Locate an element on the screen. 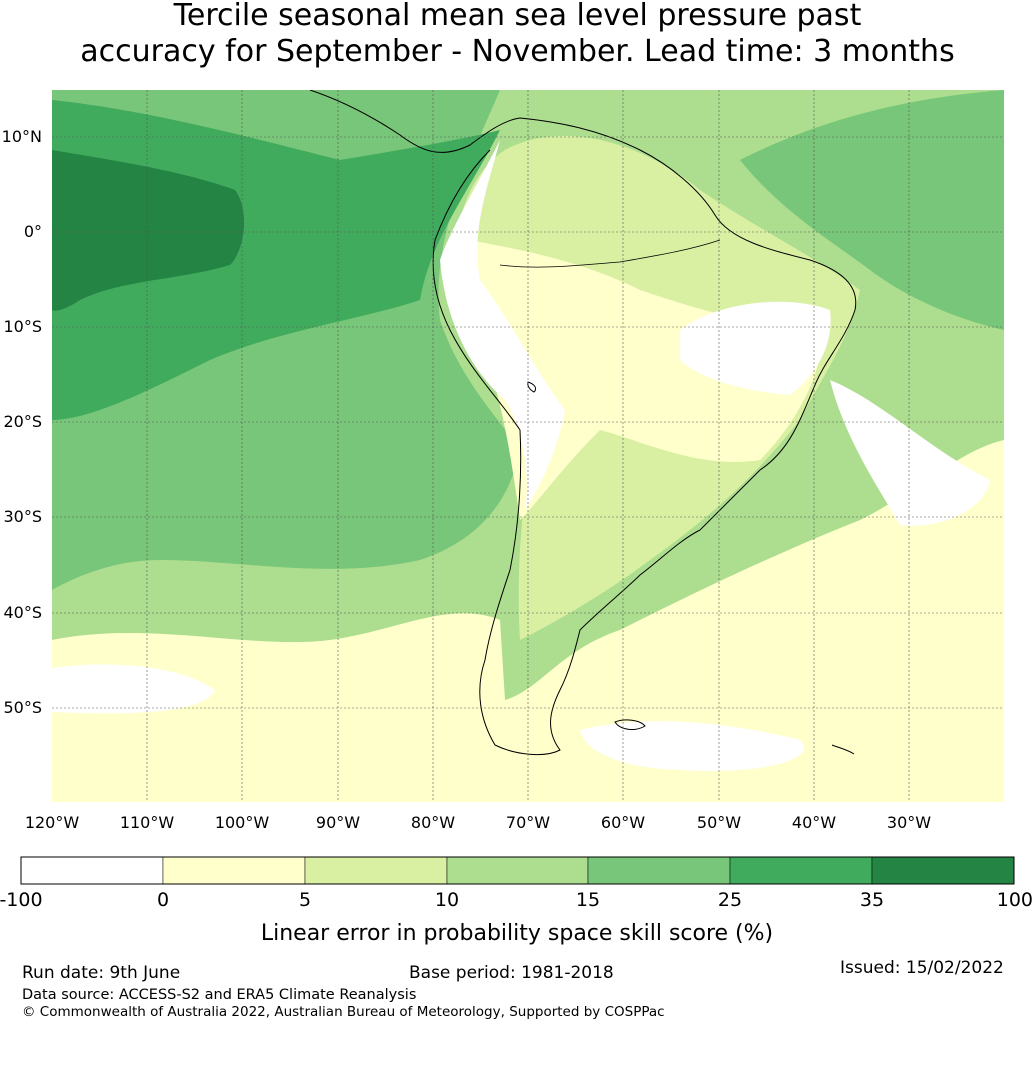 Image resolution: width=1035 pixels, height=1065 pixels. lon-label-70w: 70°W is located at coordinates (528, 822).